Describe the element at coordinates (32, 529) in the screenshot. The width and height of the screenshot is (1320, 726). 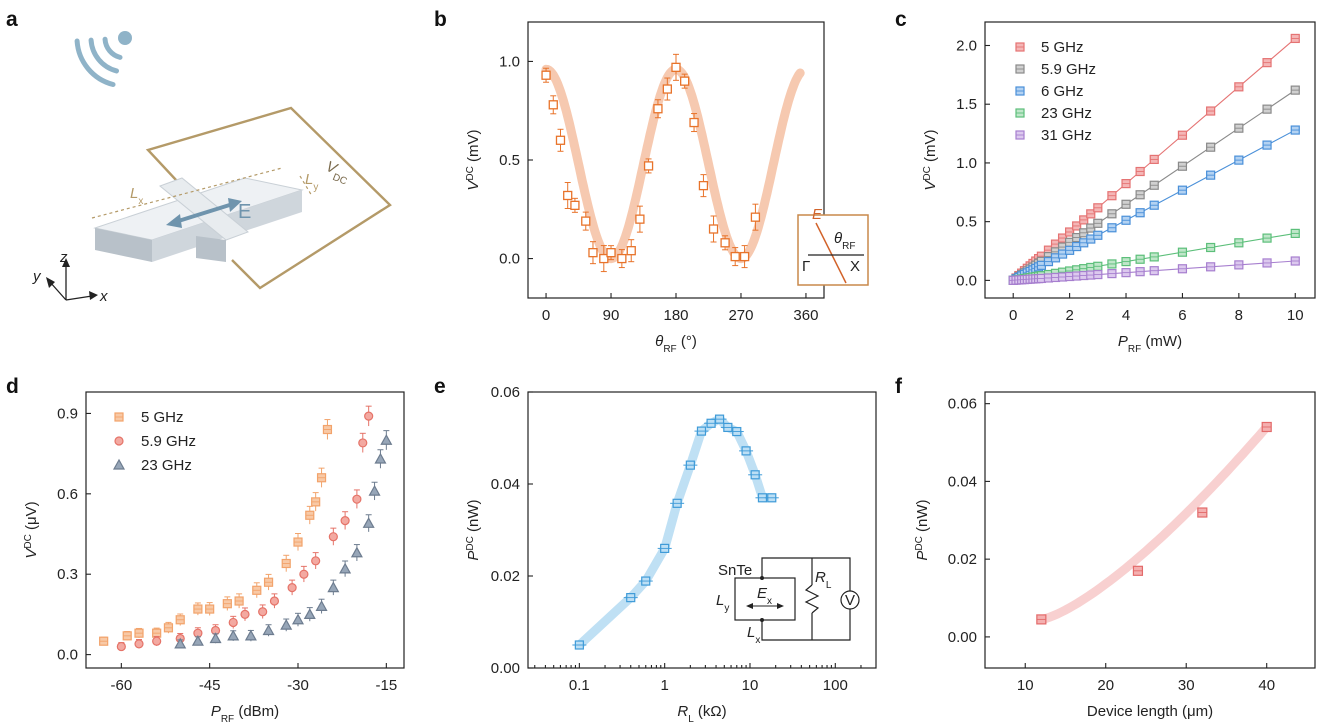
I see `panel-d-y-axis-label: VDC (μV)` at that location.